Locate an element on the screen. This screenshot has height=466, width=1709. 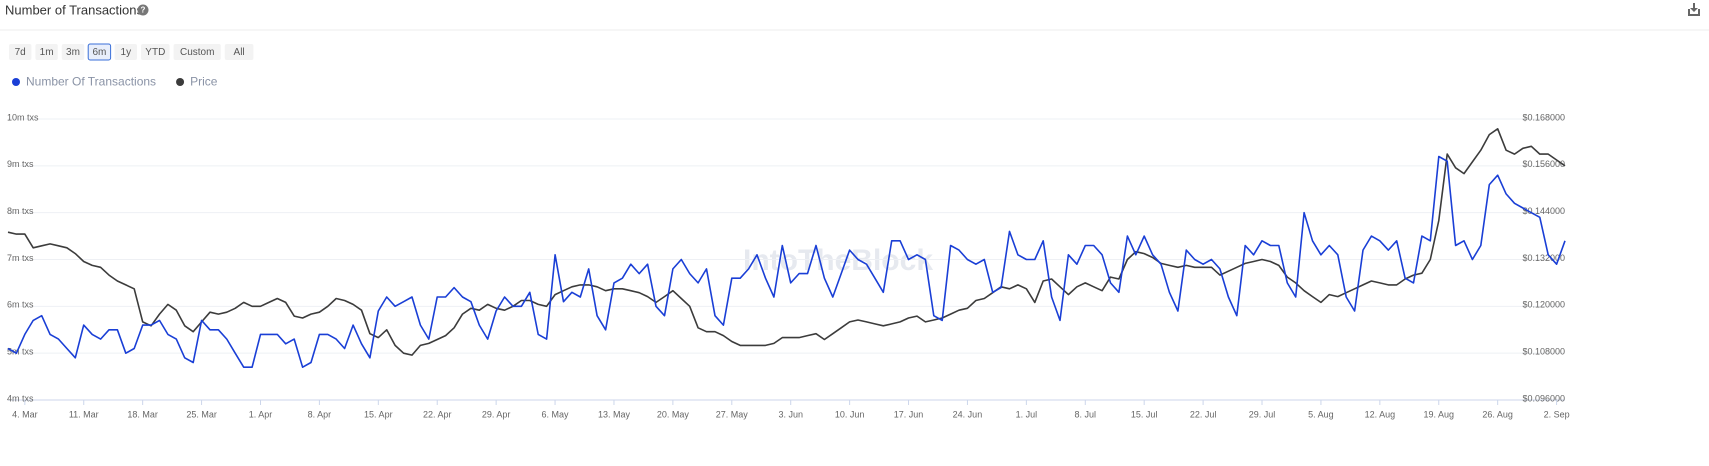
x-tick-label: 29. Jul is located at coordinates (1262, 414).